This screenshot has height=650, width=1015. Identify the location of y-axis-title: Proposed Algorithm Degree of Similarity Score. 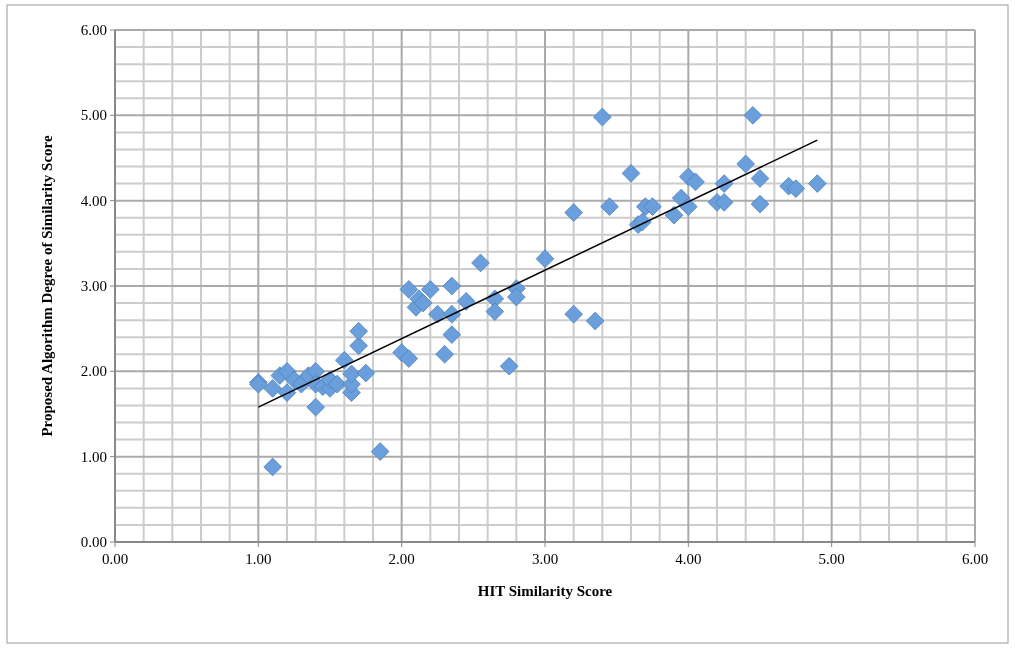
(47, 286).